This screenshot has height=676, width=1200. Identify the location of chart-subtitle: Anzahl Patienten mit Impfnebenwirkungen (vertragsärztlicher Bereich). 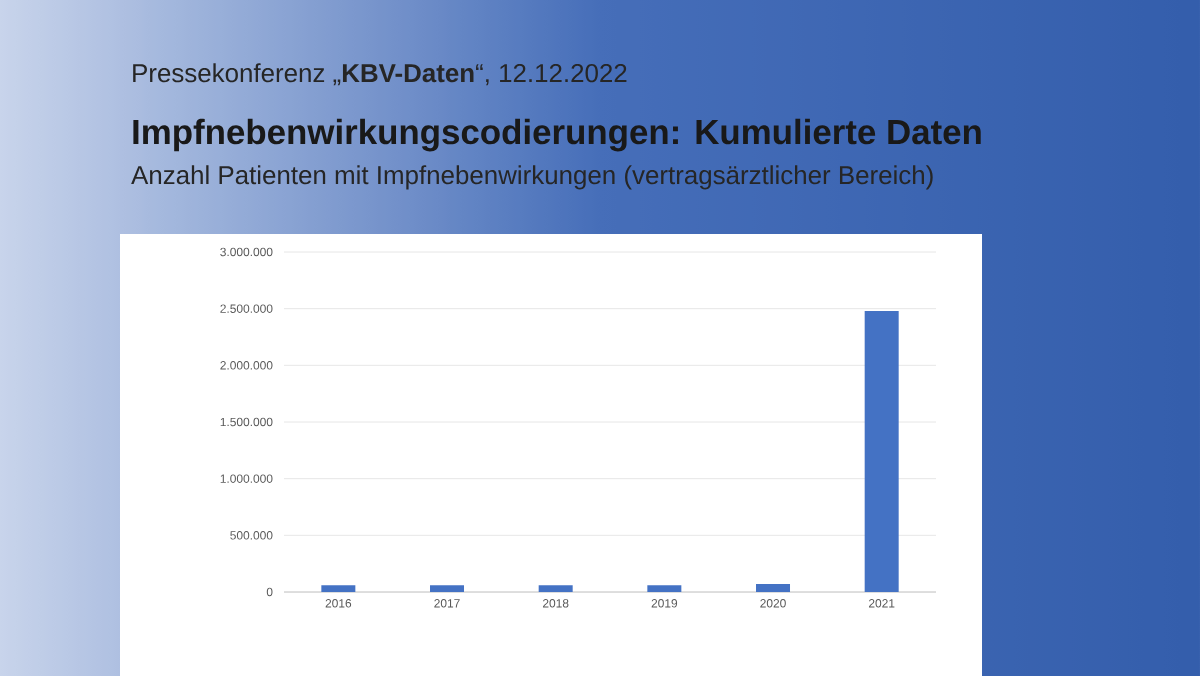
(532, 177).